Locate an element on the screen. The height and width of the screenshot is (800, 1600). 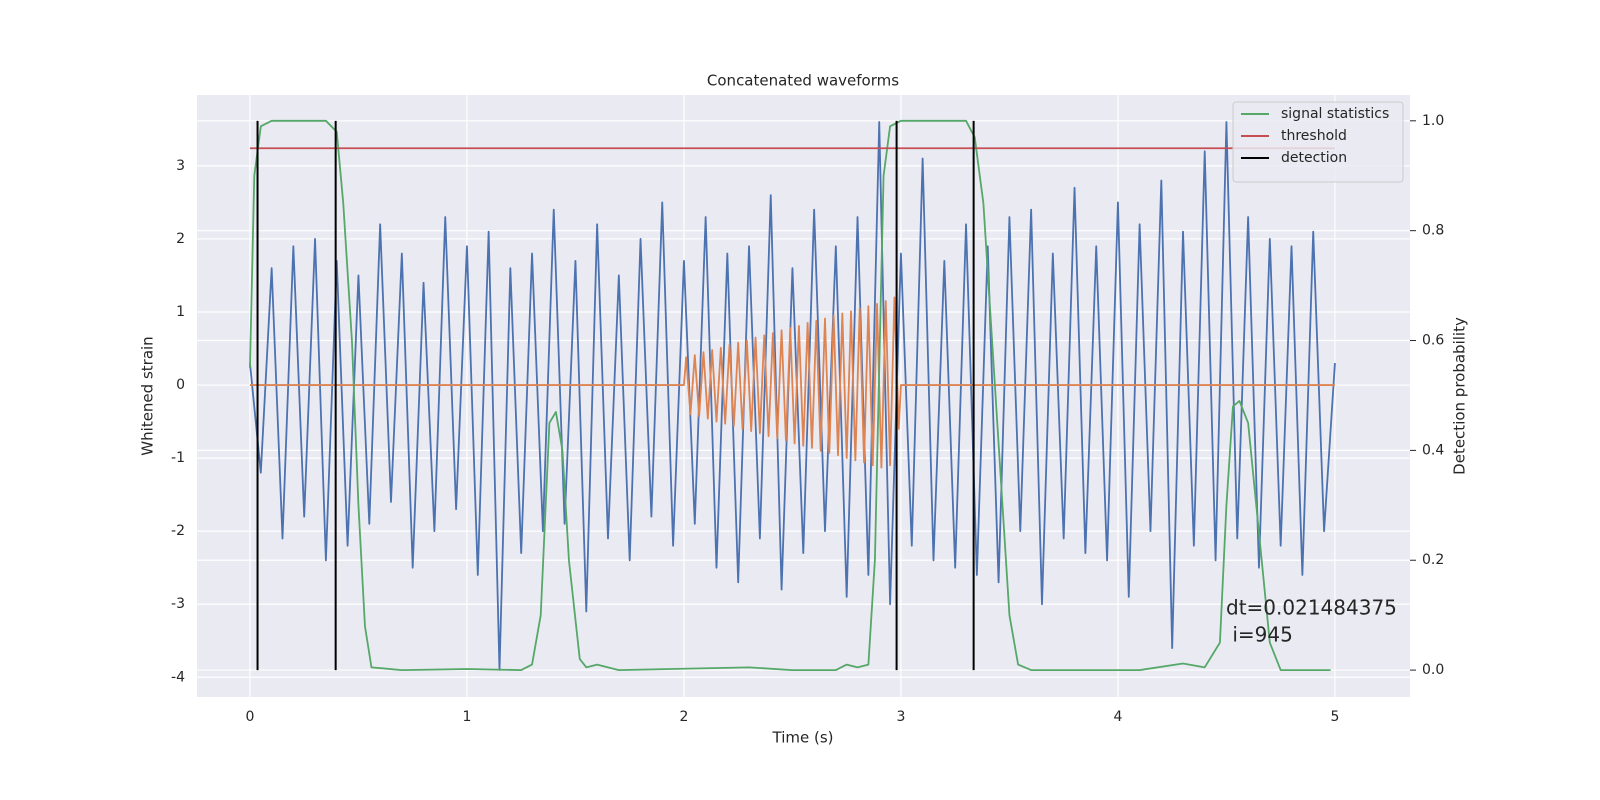
y2-tick-label: 1.0 is located at coordinates (1433, 121).